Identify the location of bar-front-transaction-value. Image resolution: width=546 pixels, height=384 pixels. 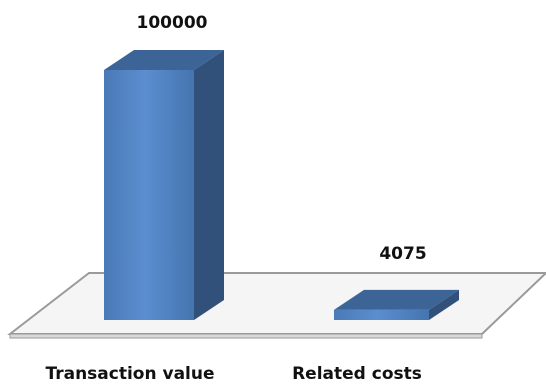
(149, 195).